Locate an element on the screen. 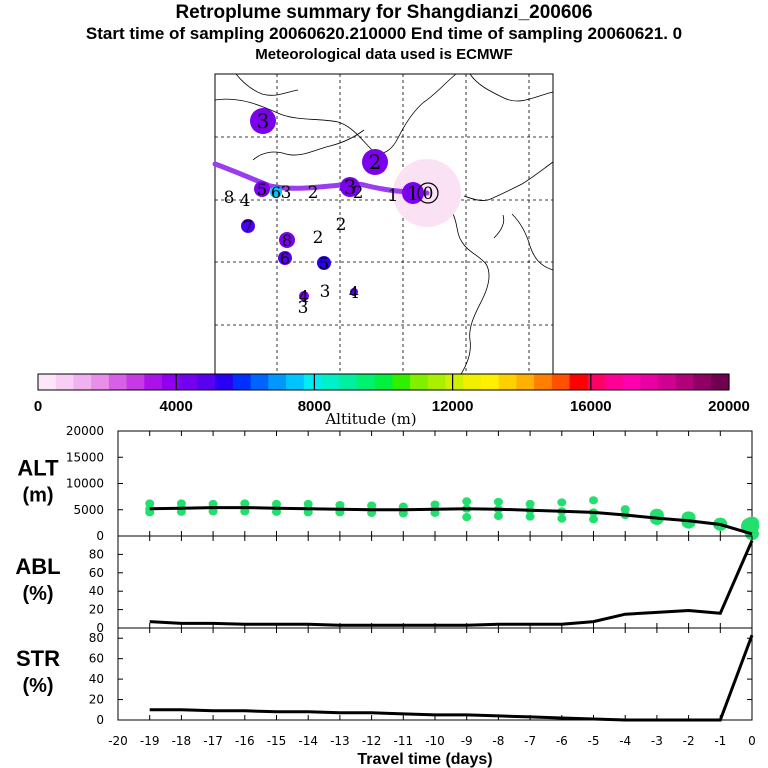 The height and width of the screenshot is (768, 768). y-tick-label: 60 is located at coordinates (96, 659).